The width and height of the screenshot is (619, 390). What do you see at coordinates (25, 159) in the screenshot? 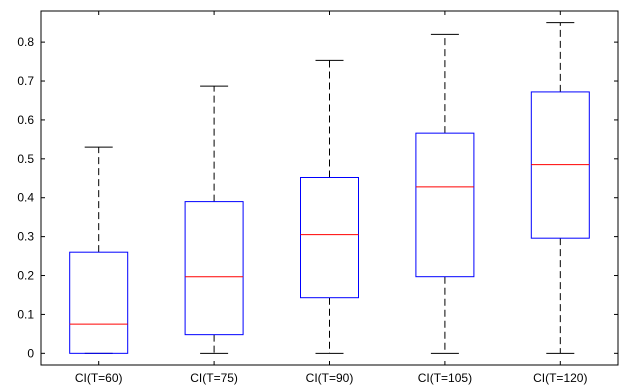
I see `y-tick-label: 0.5` at bounding box center [25, 159].